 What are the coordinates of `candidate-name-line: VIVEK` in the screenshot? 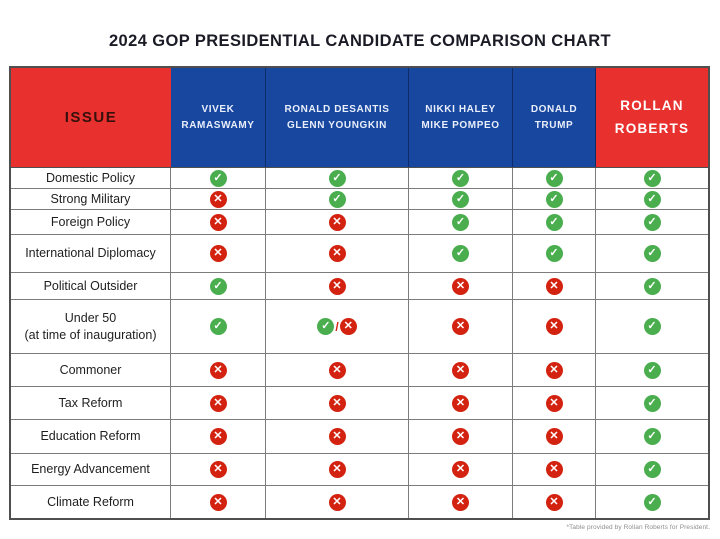 It's located at (218, 109).